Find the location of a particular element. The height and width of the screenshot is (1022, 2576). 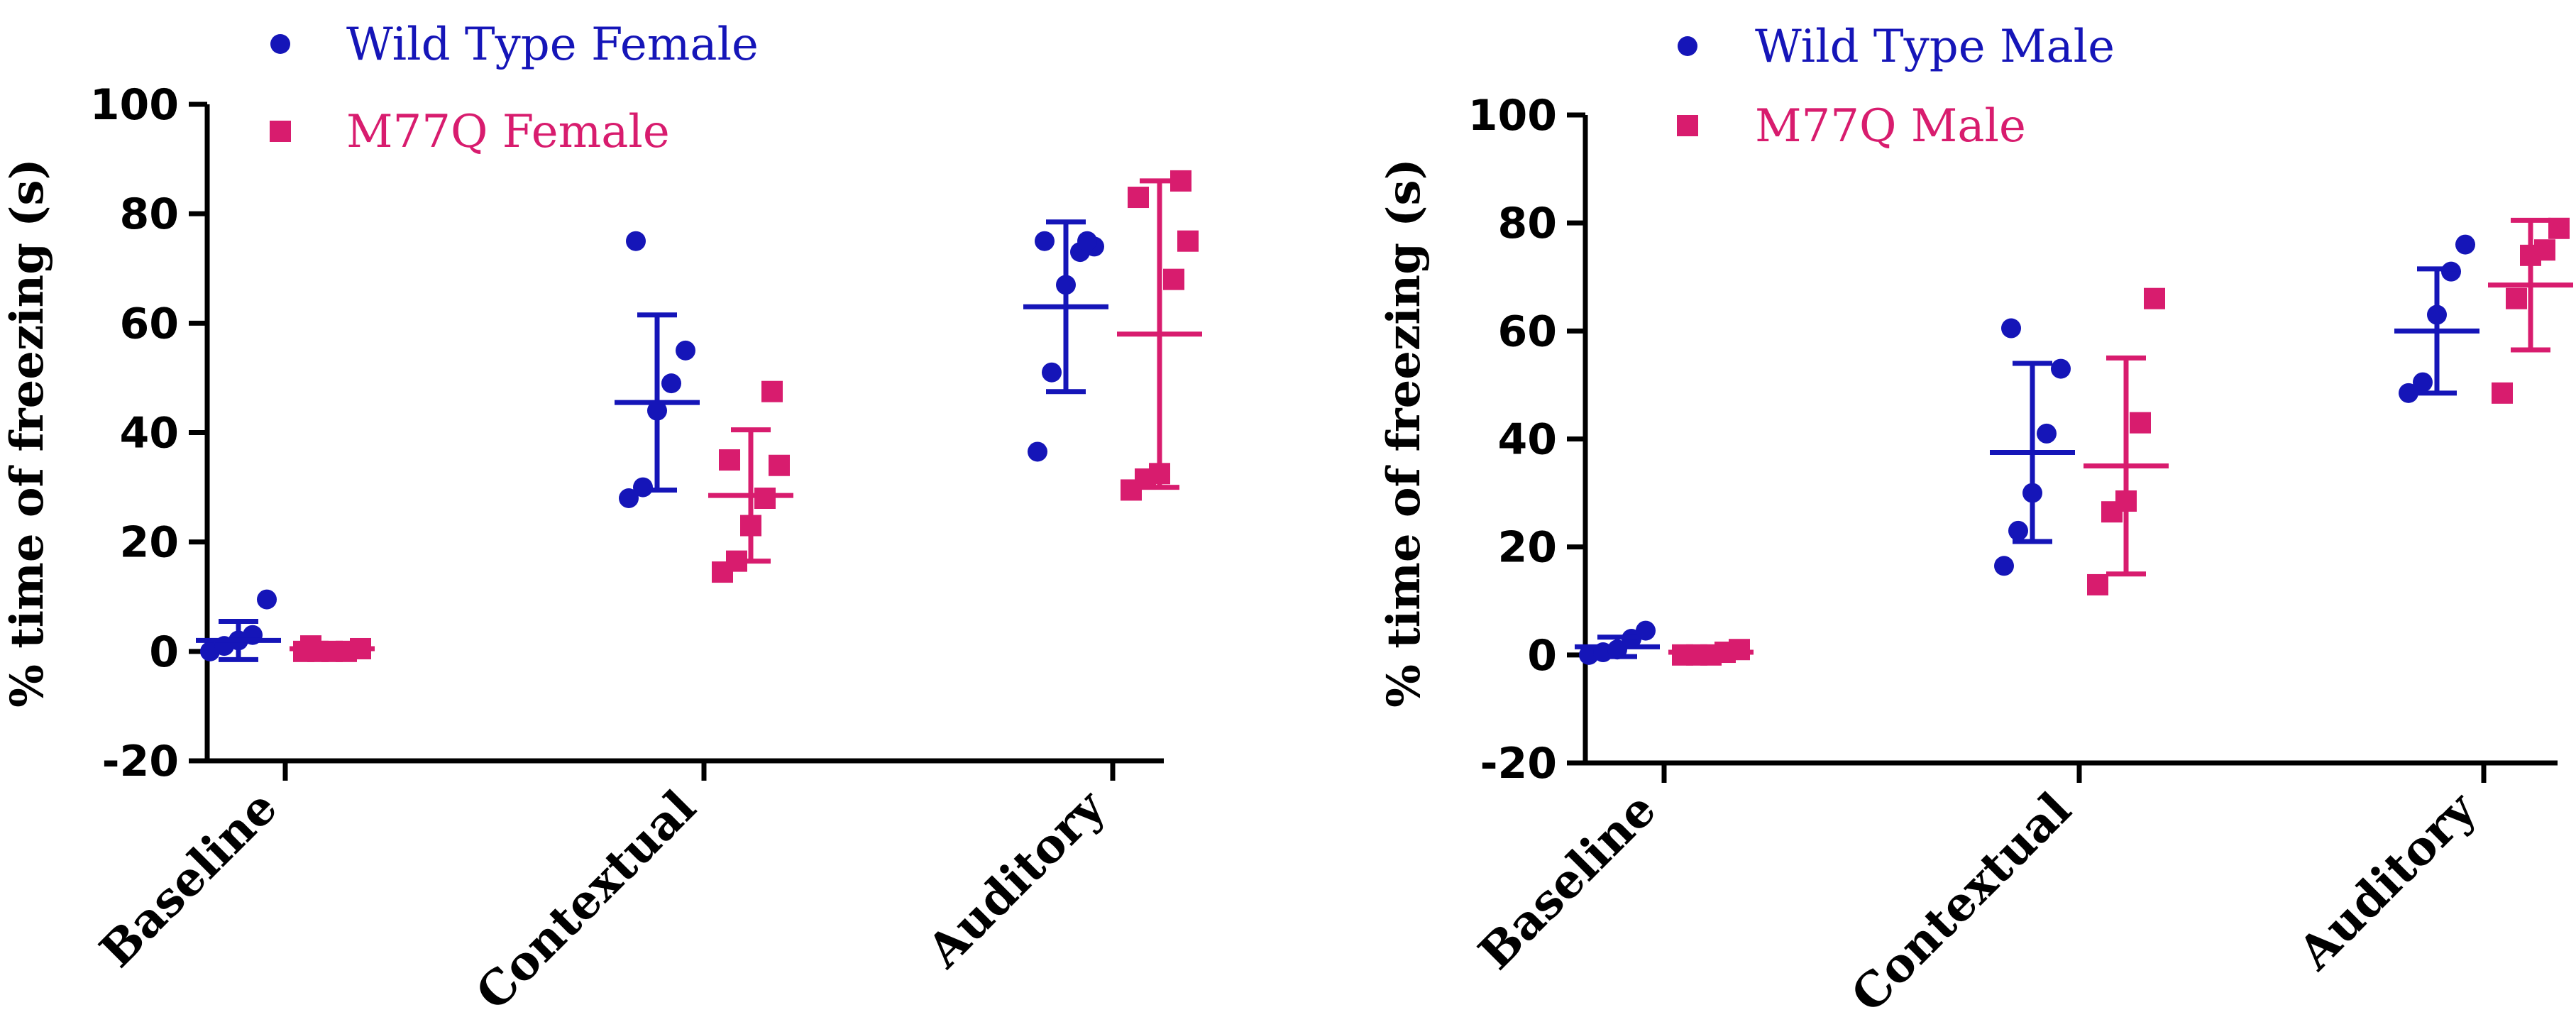

legend-label: Wild Type Female is located at coordinates (552, 44).